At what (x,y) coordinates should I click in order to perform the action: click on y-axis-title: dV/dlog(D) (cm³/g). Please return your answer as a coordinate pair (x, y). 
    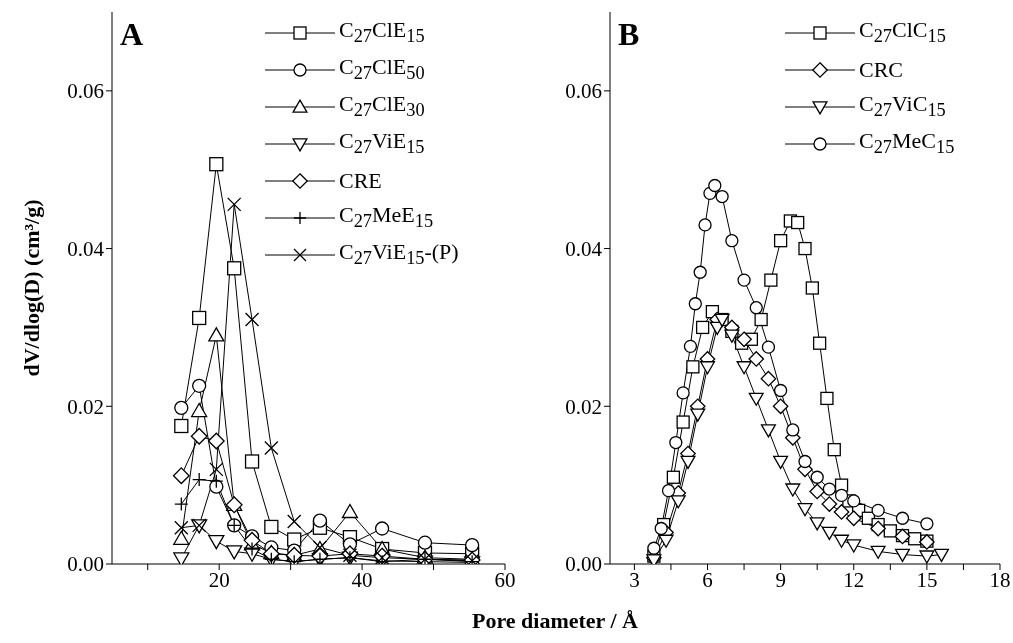
    Looking at the image, I should click on (32, 288).